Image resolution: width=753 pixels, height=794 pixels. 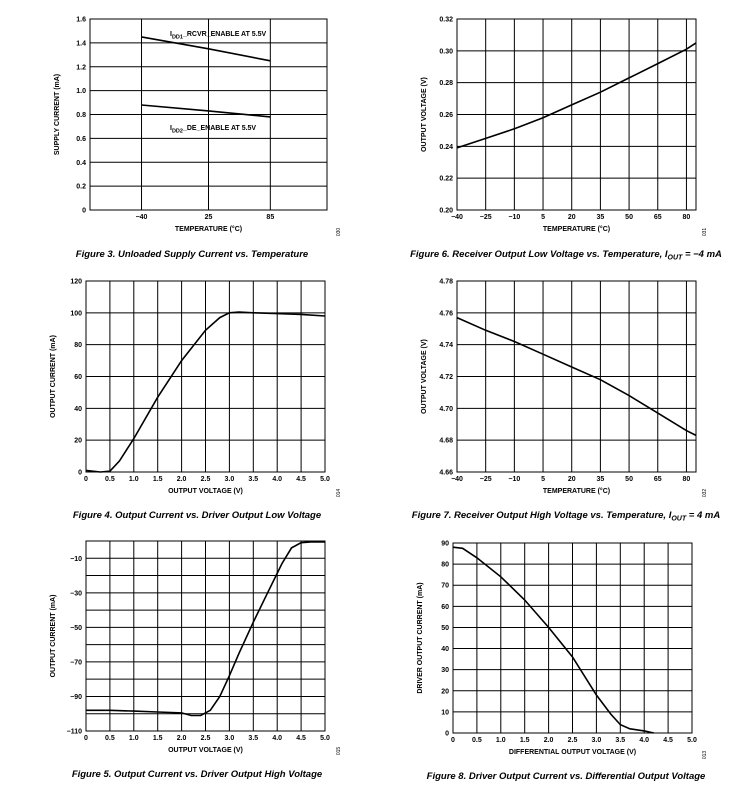 What do you see at coordinates (446, 20) in the screenshot?
I see `y-tick-label: 0.32` at bounding box center [446, 20].